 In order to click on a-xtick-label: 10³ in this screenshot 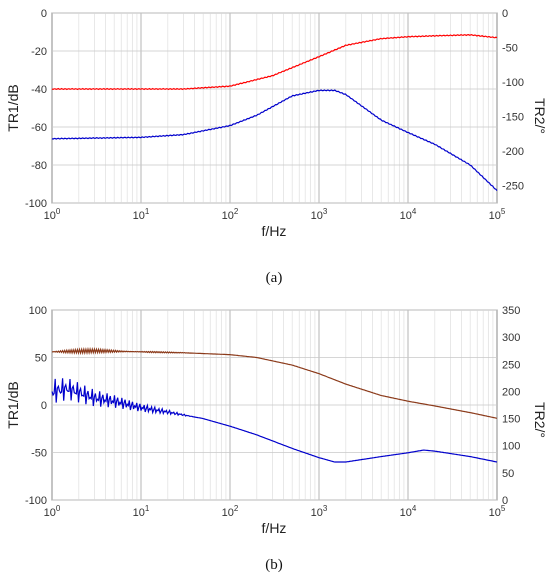, I will do `click(319, 214)`.